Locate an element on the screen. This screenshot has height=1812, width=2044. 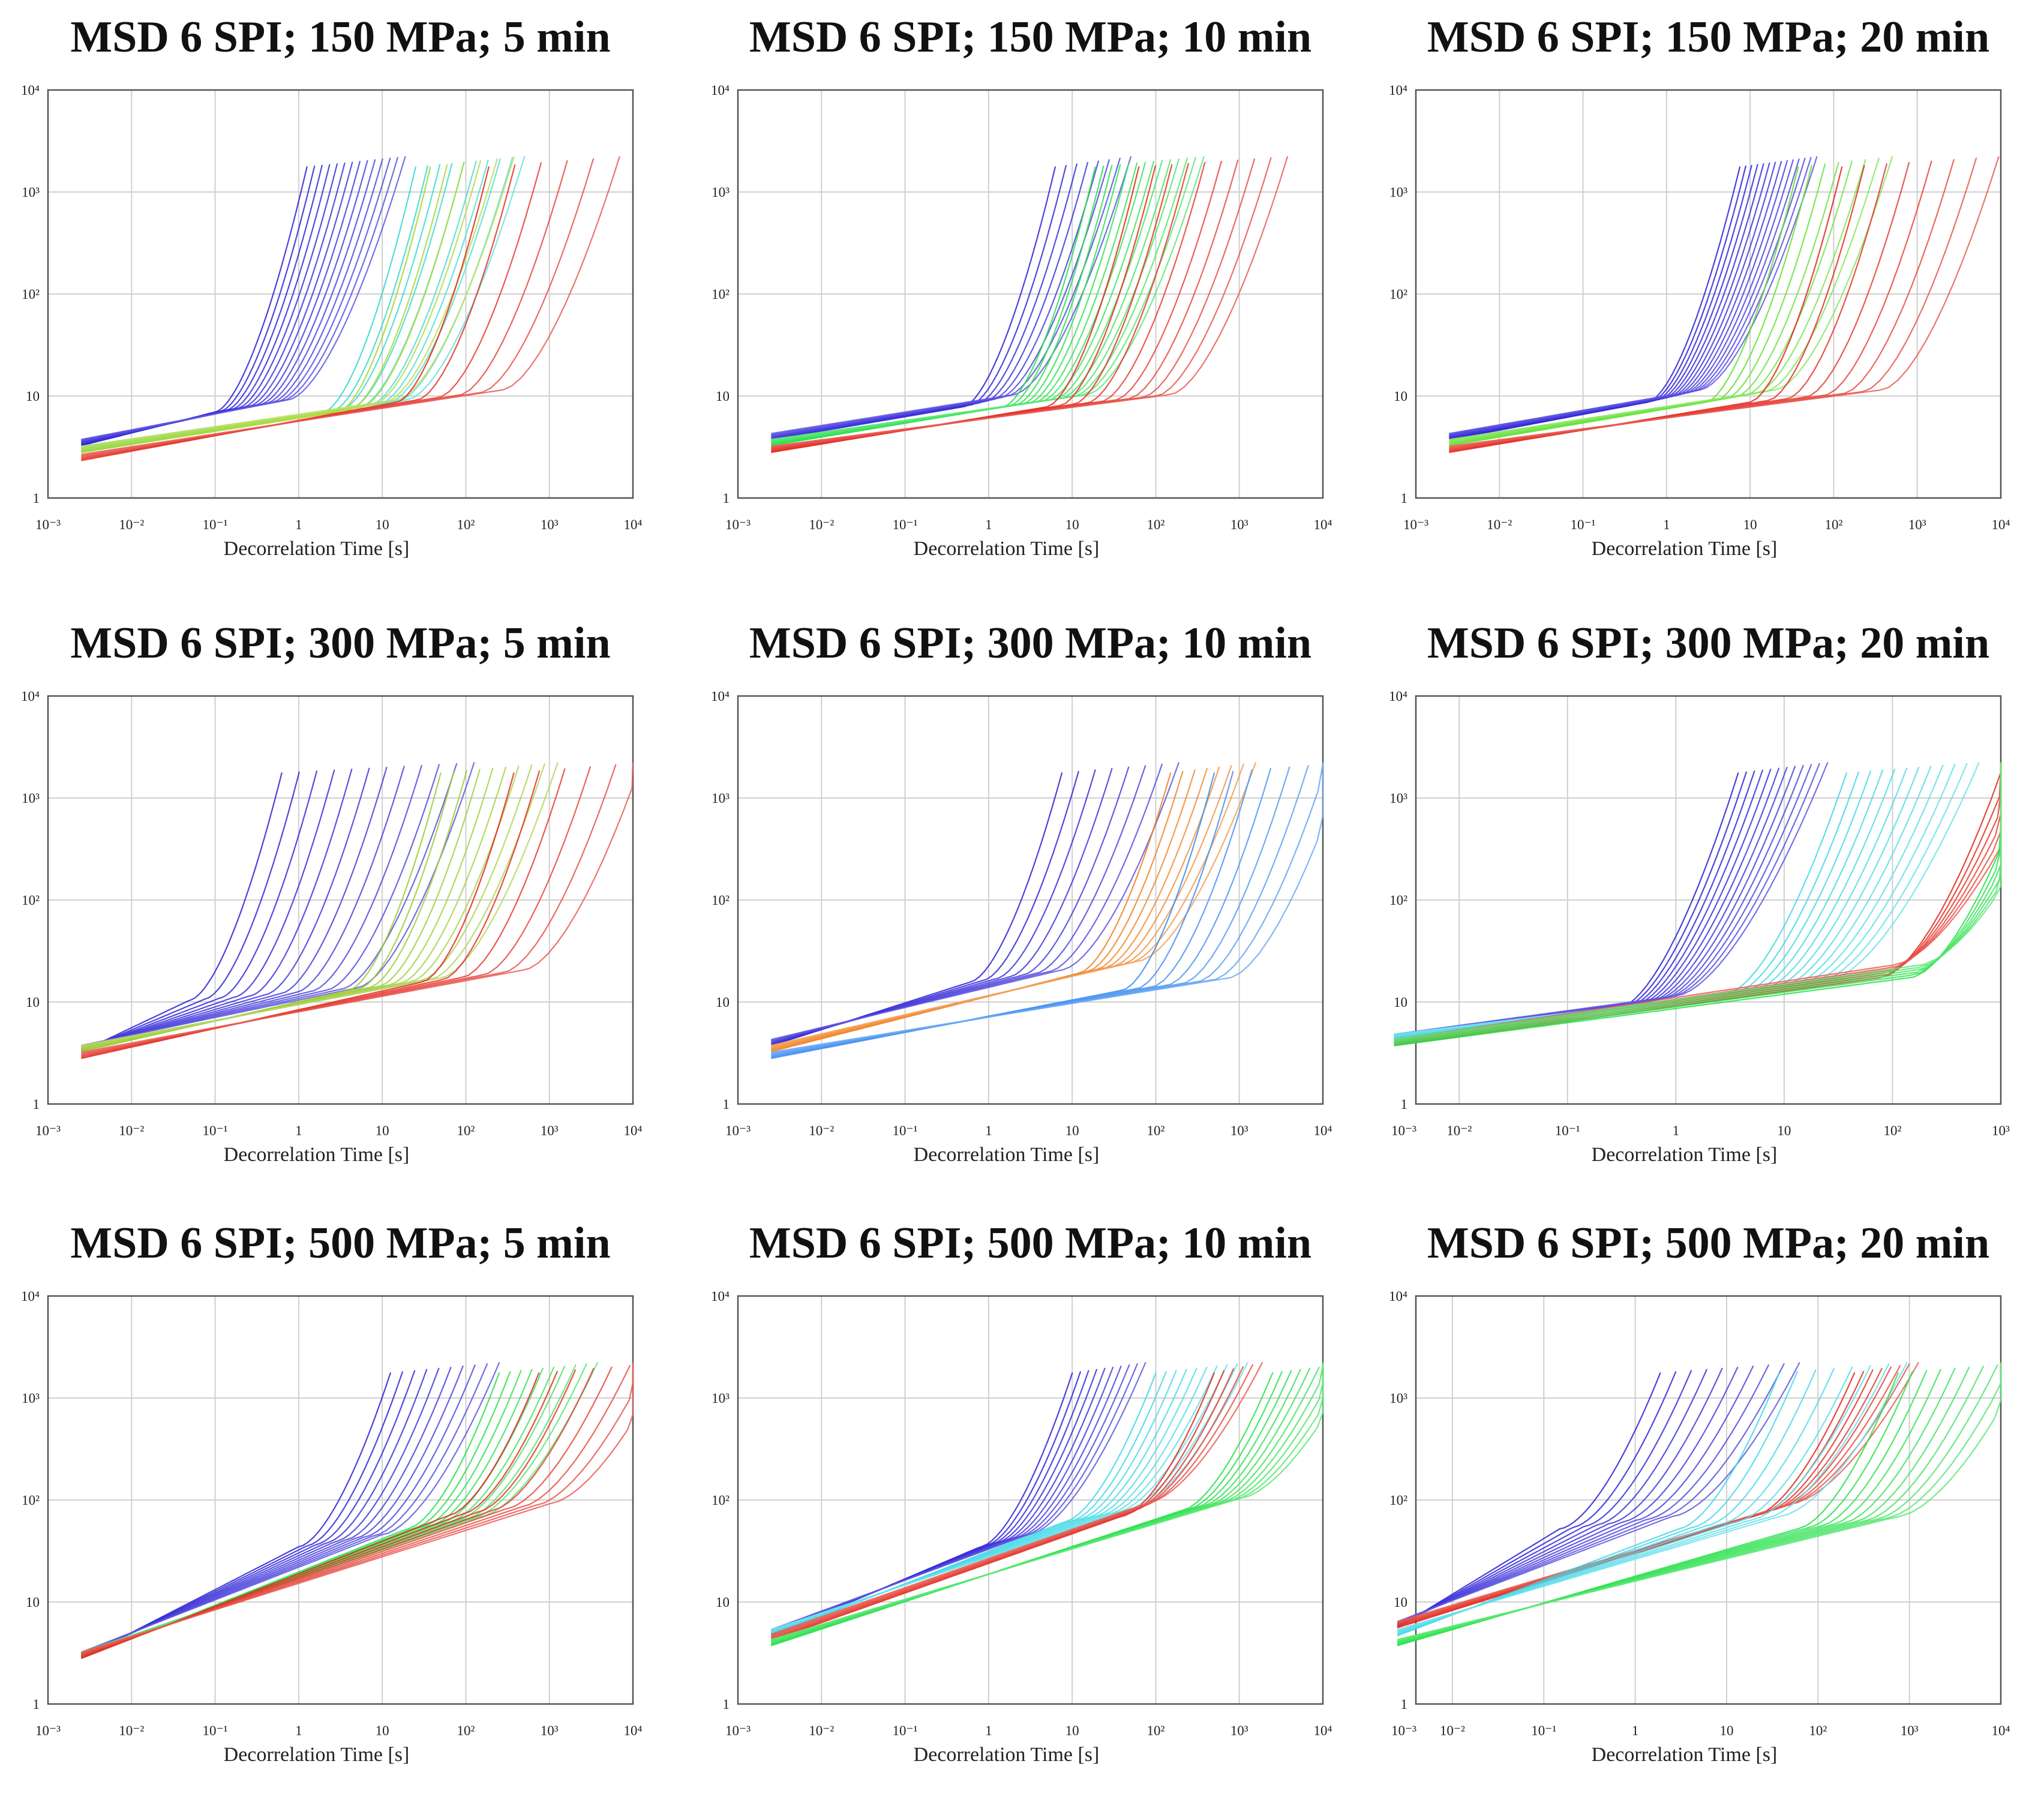
chart-title: MSD 6 SPI; 150 MPa; 10 min is located at coordinates (1030, 37).